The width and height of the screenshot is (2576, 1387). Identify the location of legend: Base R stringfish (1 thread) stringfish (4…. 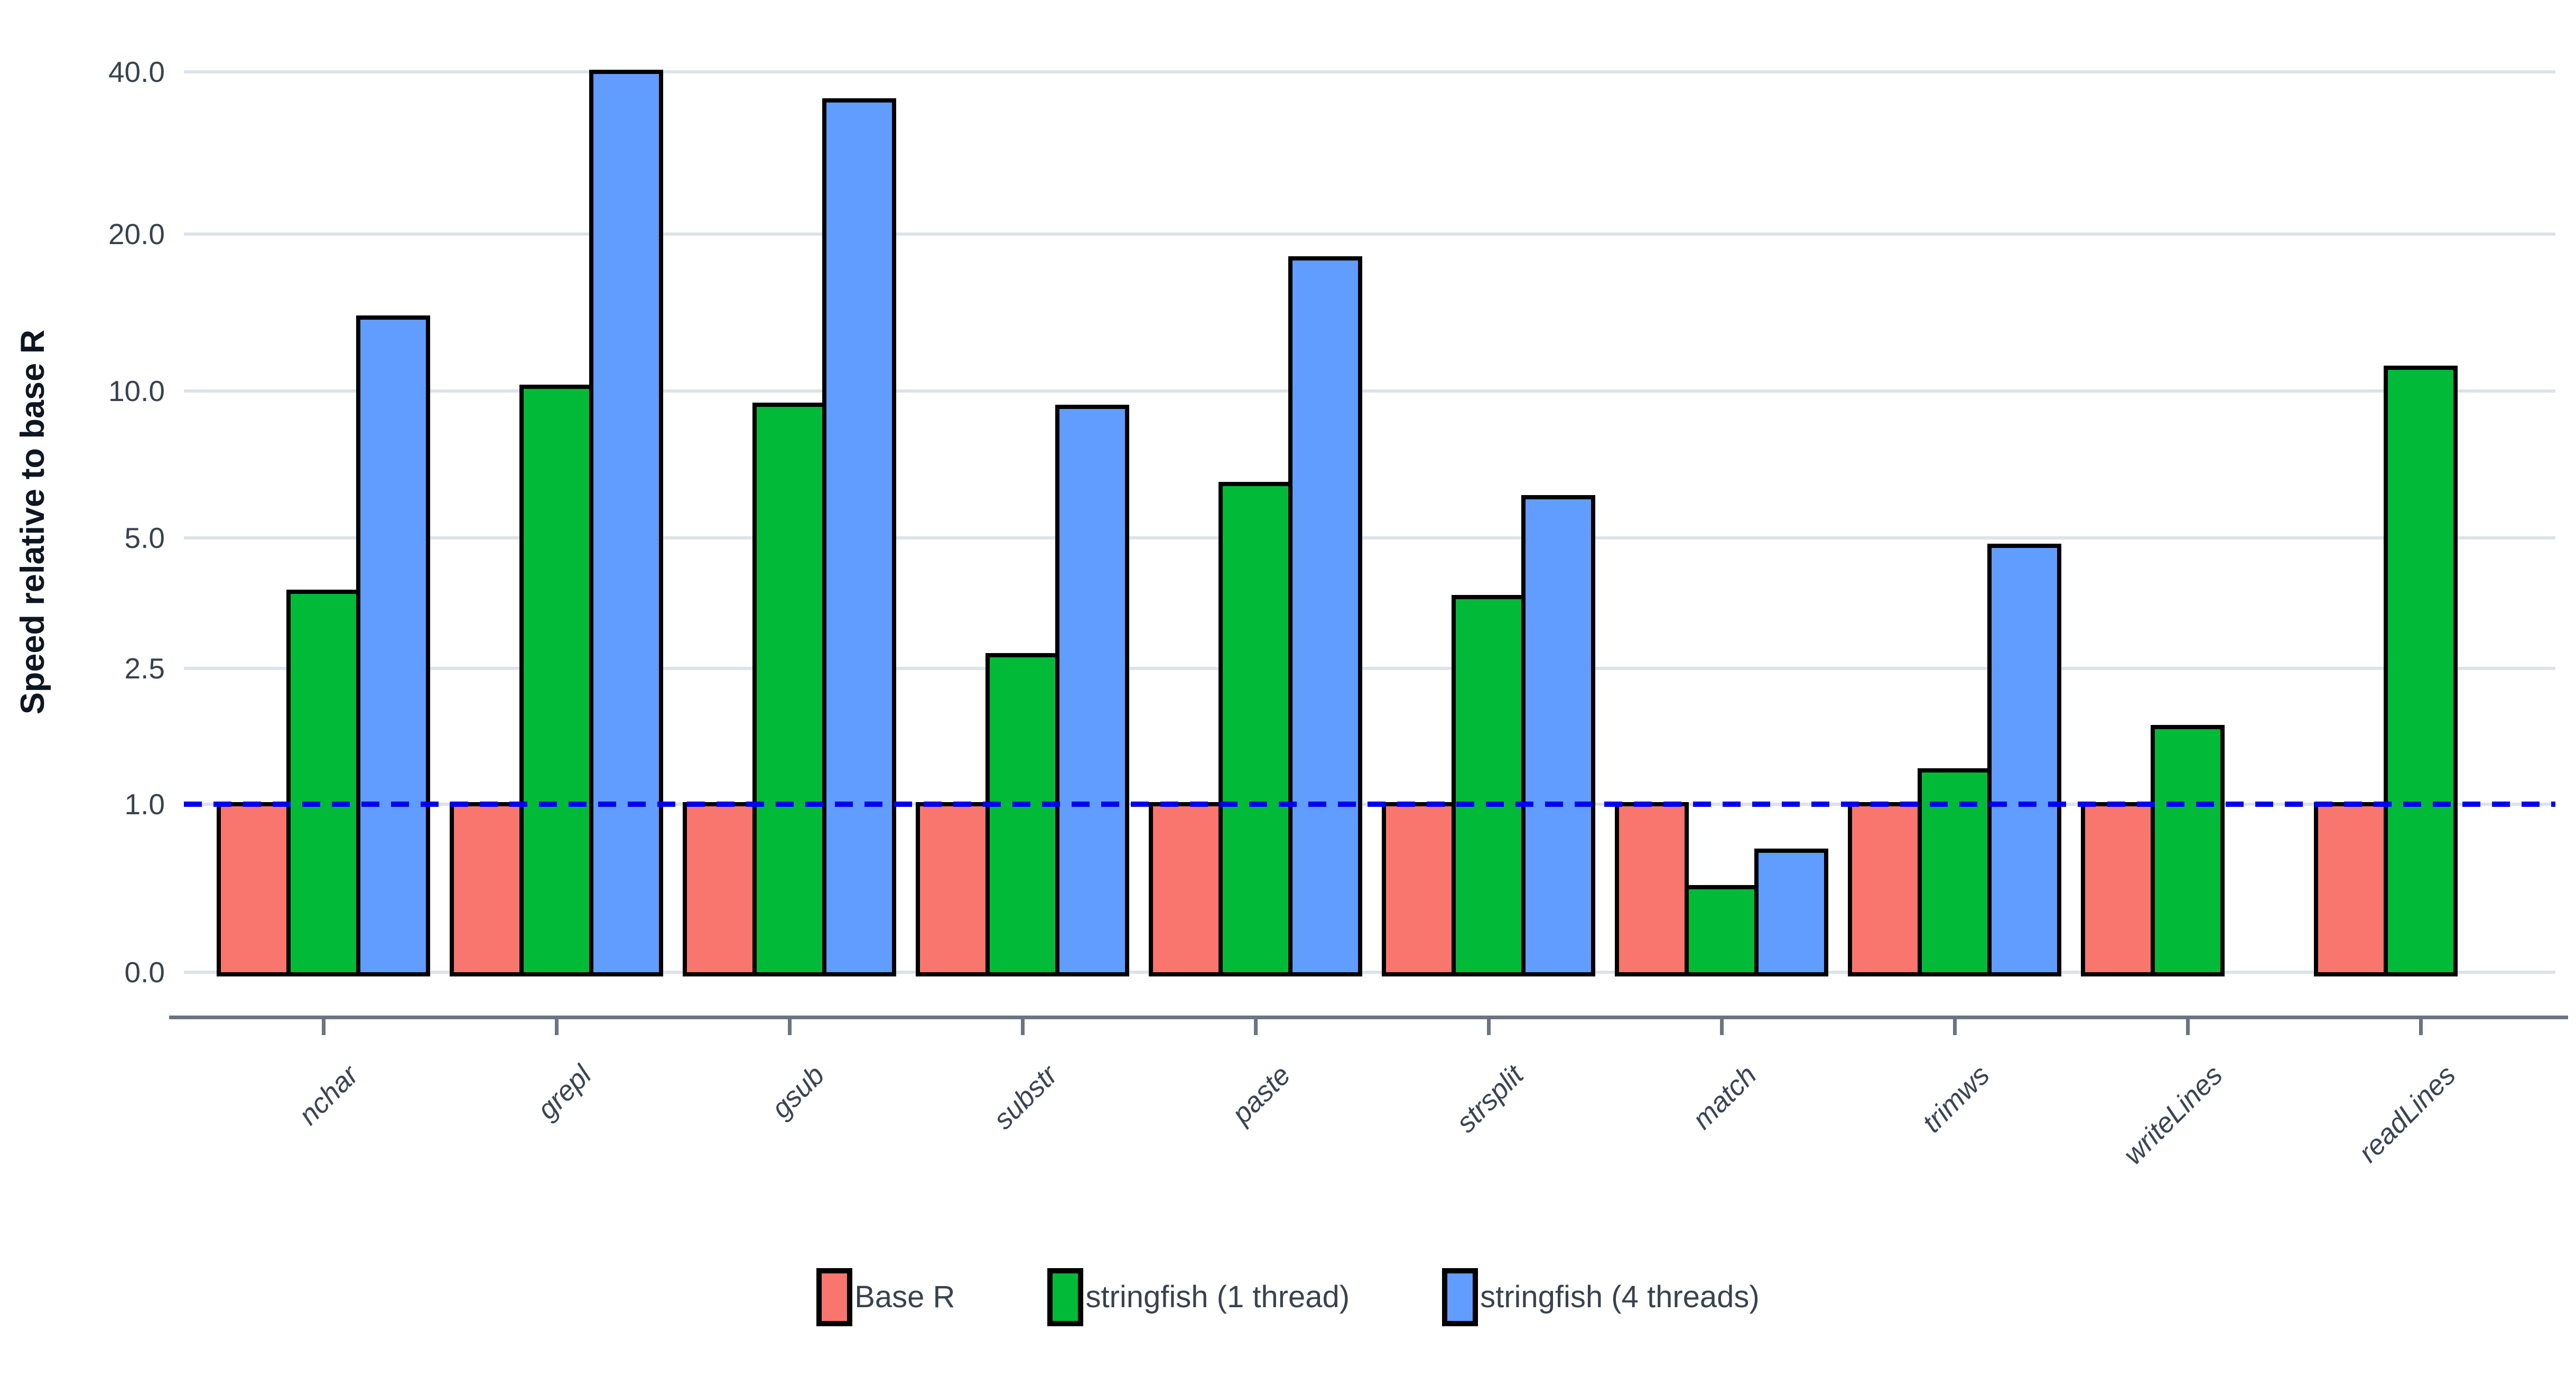
(1288, 1297).